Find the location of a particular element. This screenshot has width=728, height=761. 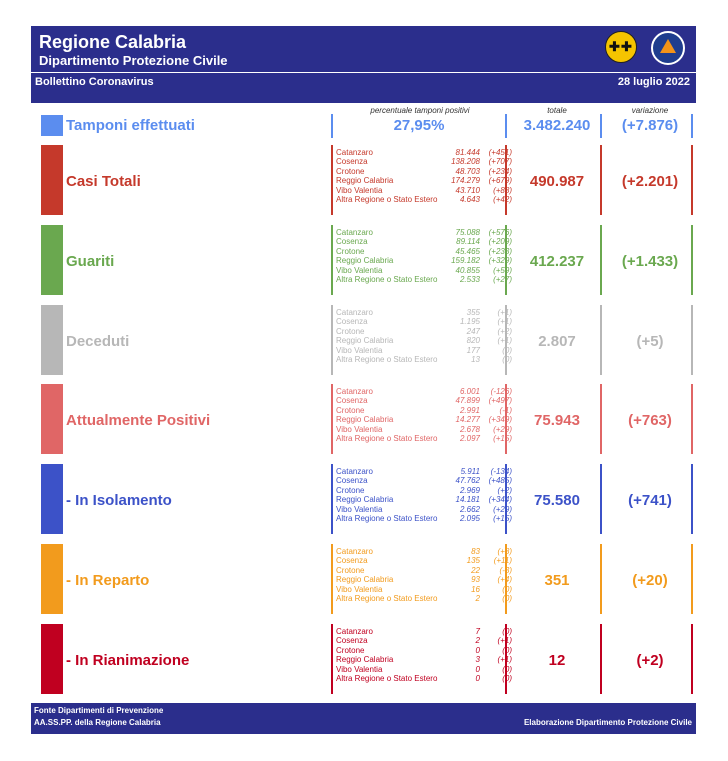

district-row: Reggio Calabria 174.279 (+679) is located at coordinates (424, 180).